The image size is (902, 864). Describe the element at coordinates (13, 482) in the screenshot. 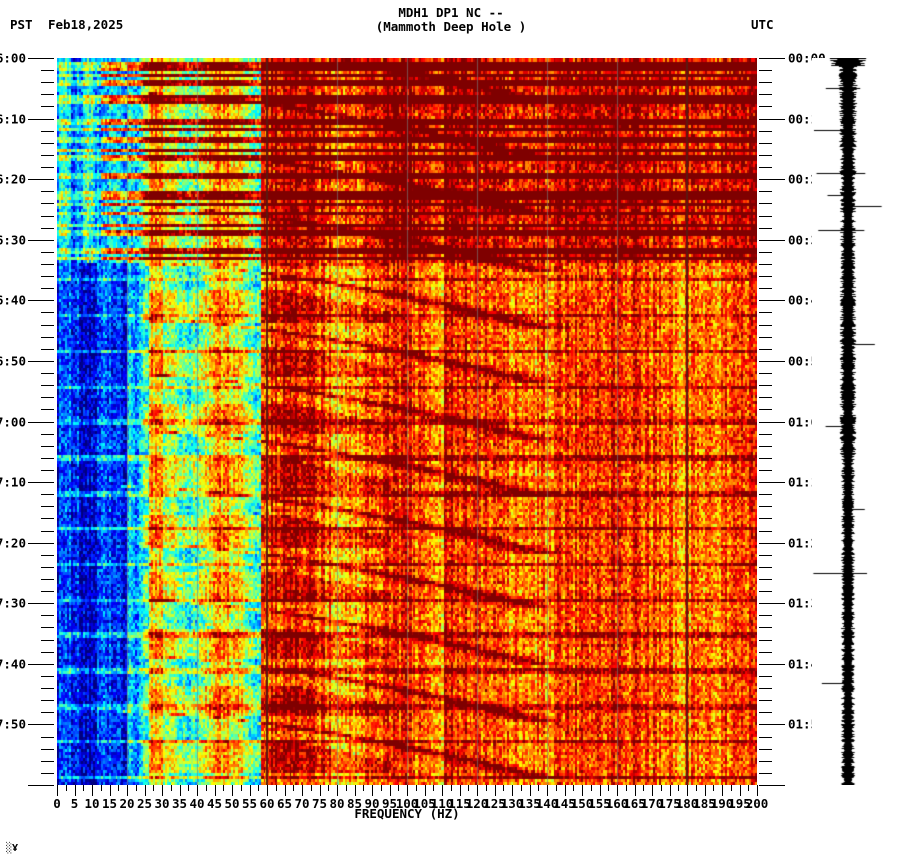

I see `left-axis-time-label: 17:10` at that location.